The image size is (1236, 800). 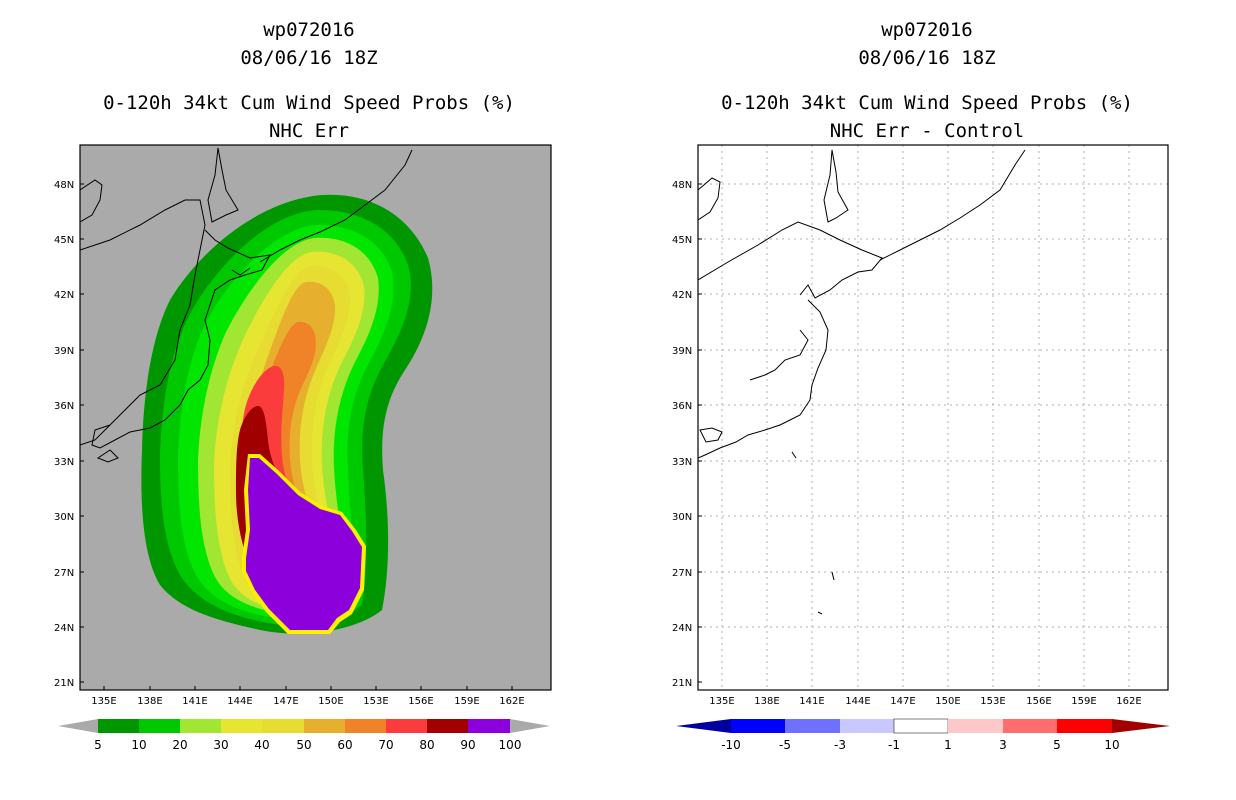 What do you see at coordinates (385, 745) in the screenshot?
I see `colorbar-label: 70` at bounding box center [385, 745].